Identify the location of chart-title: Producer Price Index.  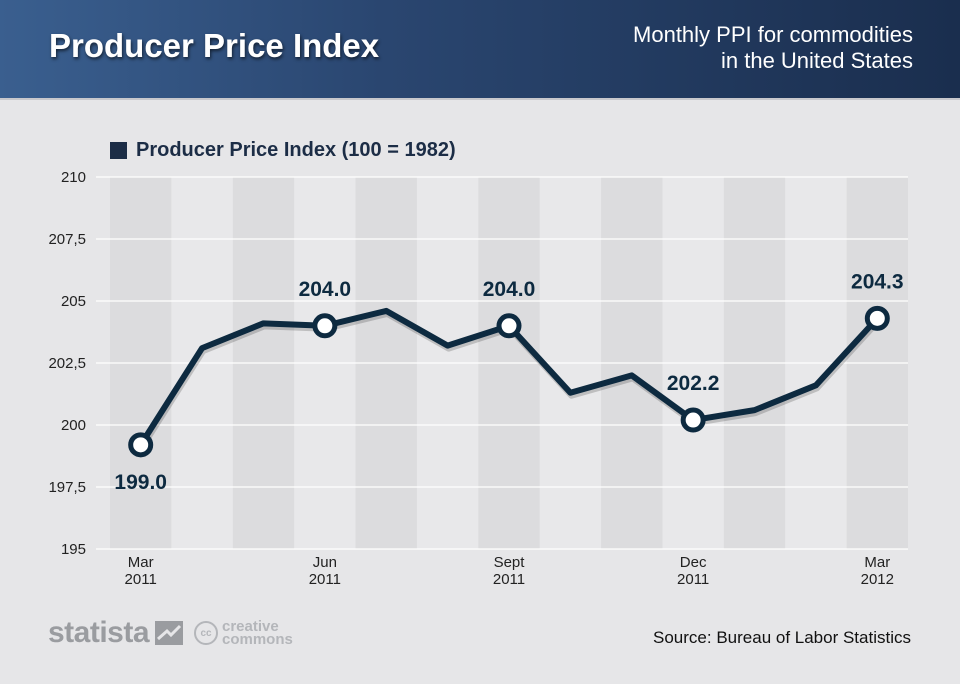
(214, 45).